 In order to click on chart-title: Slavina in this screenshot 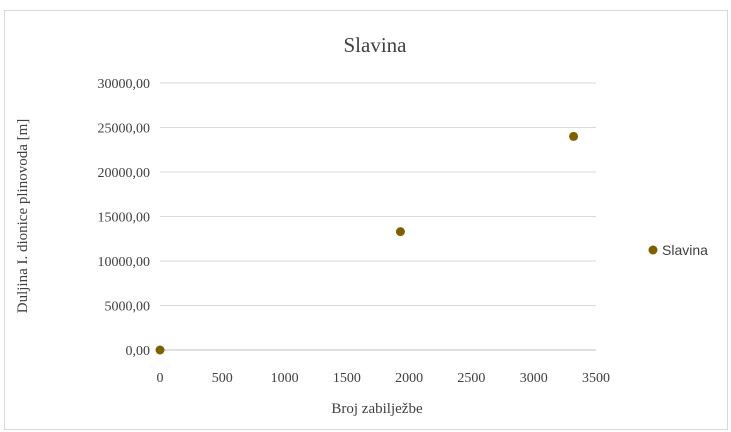, I will do `click(376, 45)`.